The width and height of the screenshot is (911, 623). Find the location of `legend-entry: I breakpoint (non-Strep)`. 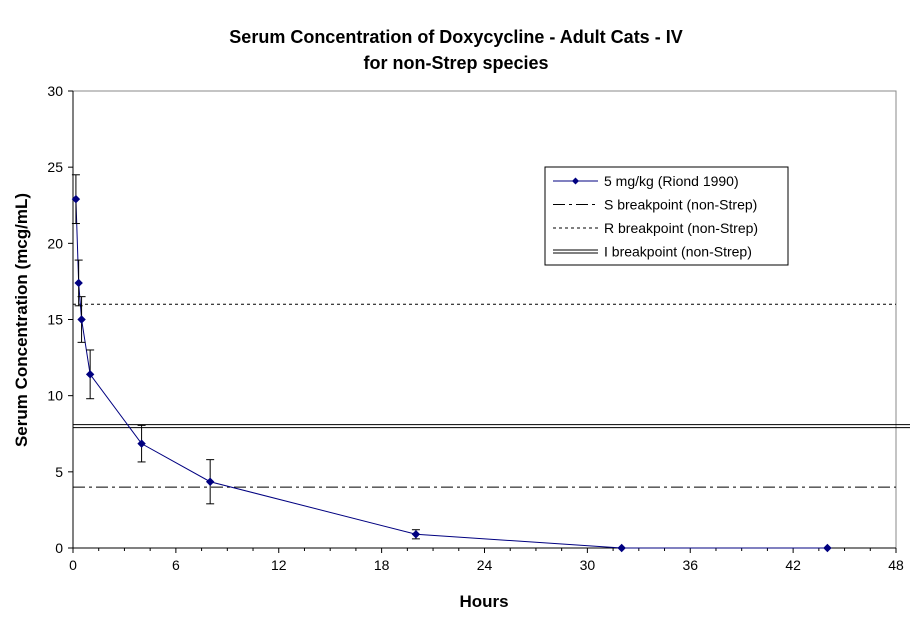

legend-entry: I breakpoint (non-Strep) is located at coordinates (652, 252).